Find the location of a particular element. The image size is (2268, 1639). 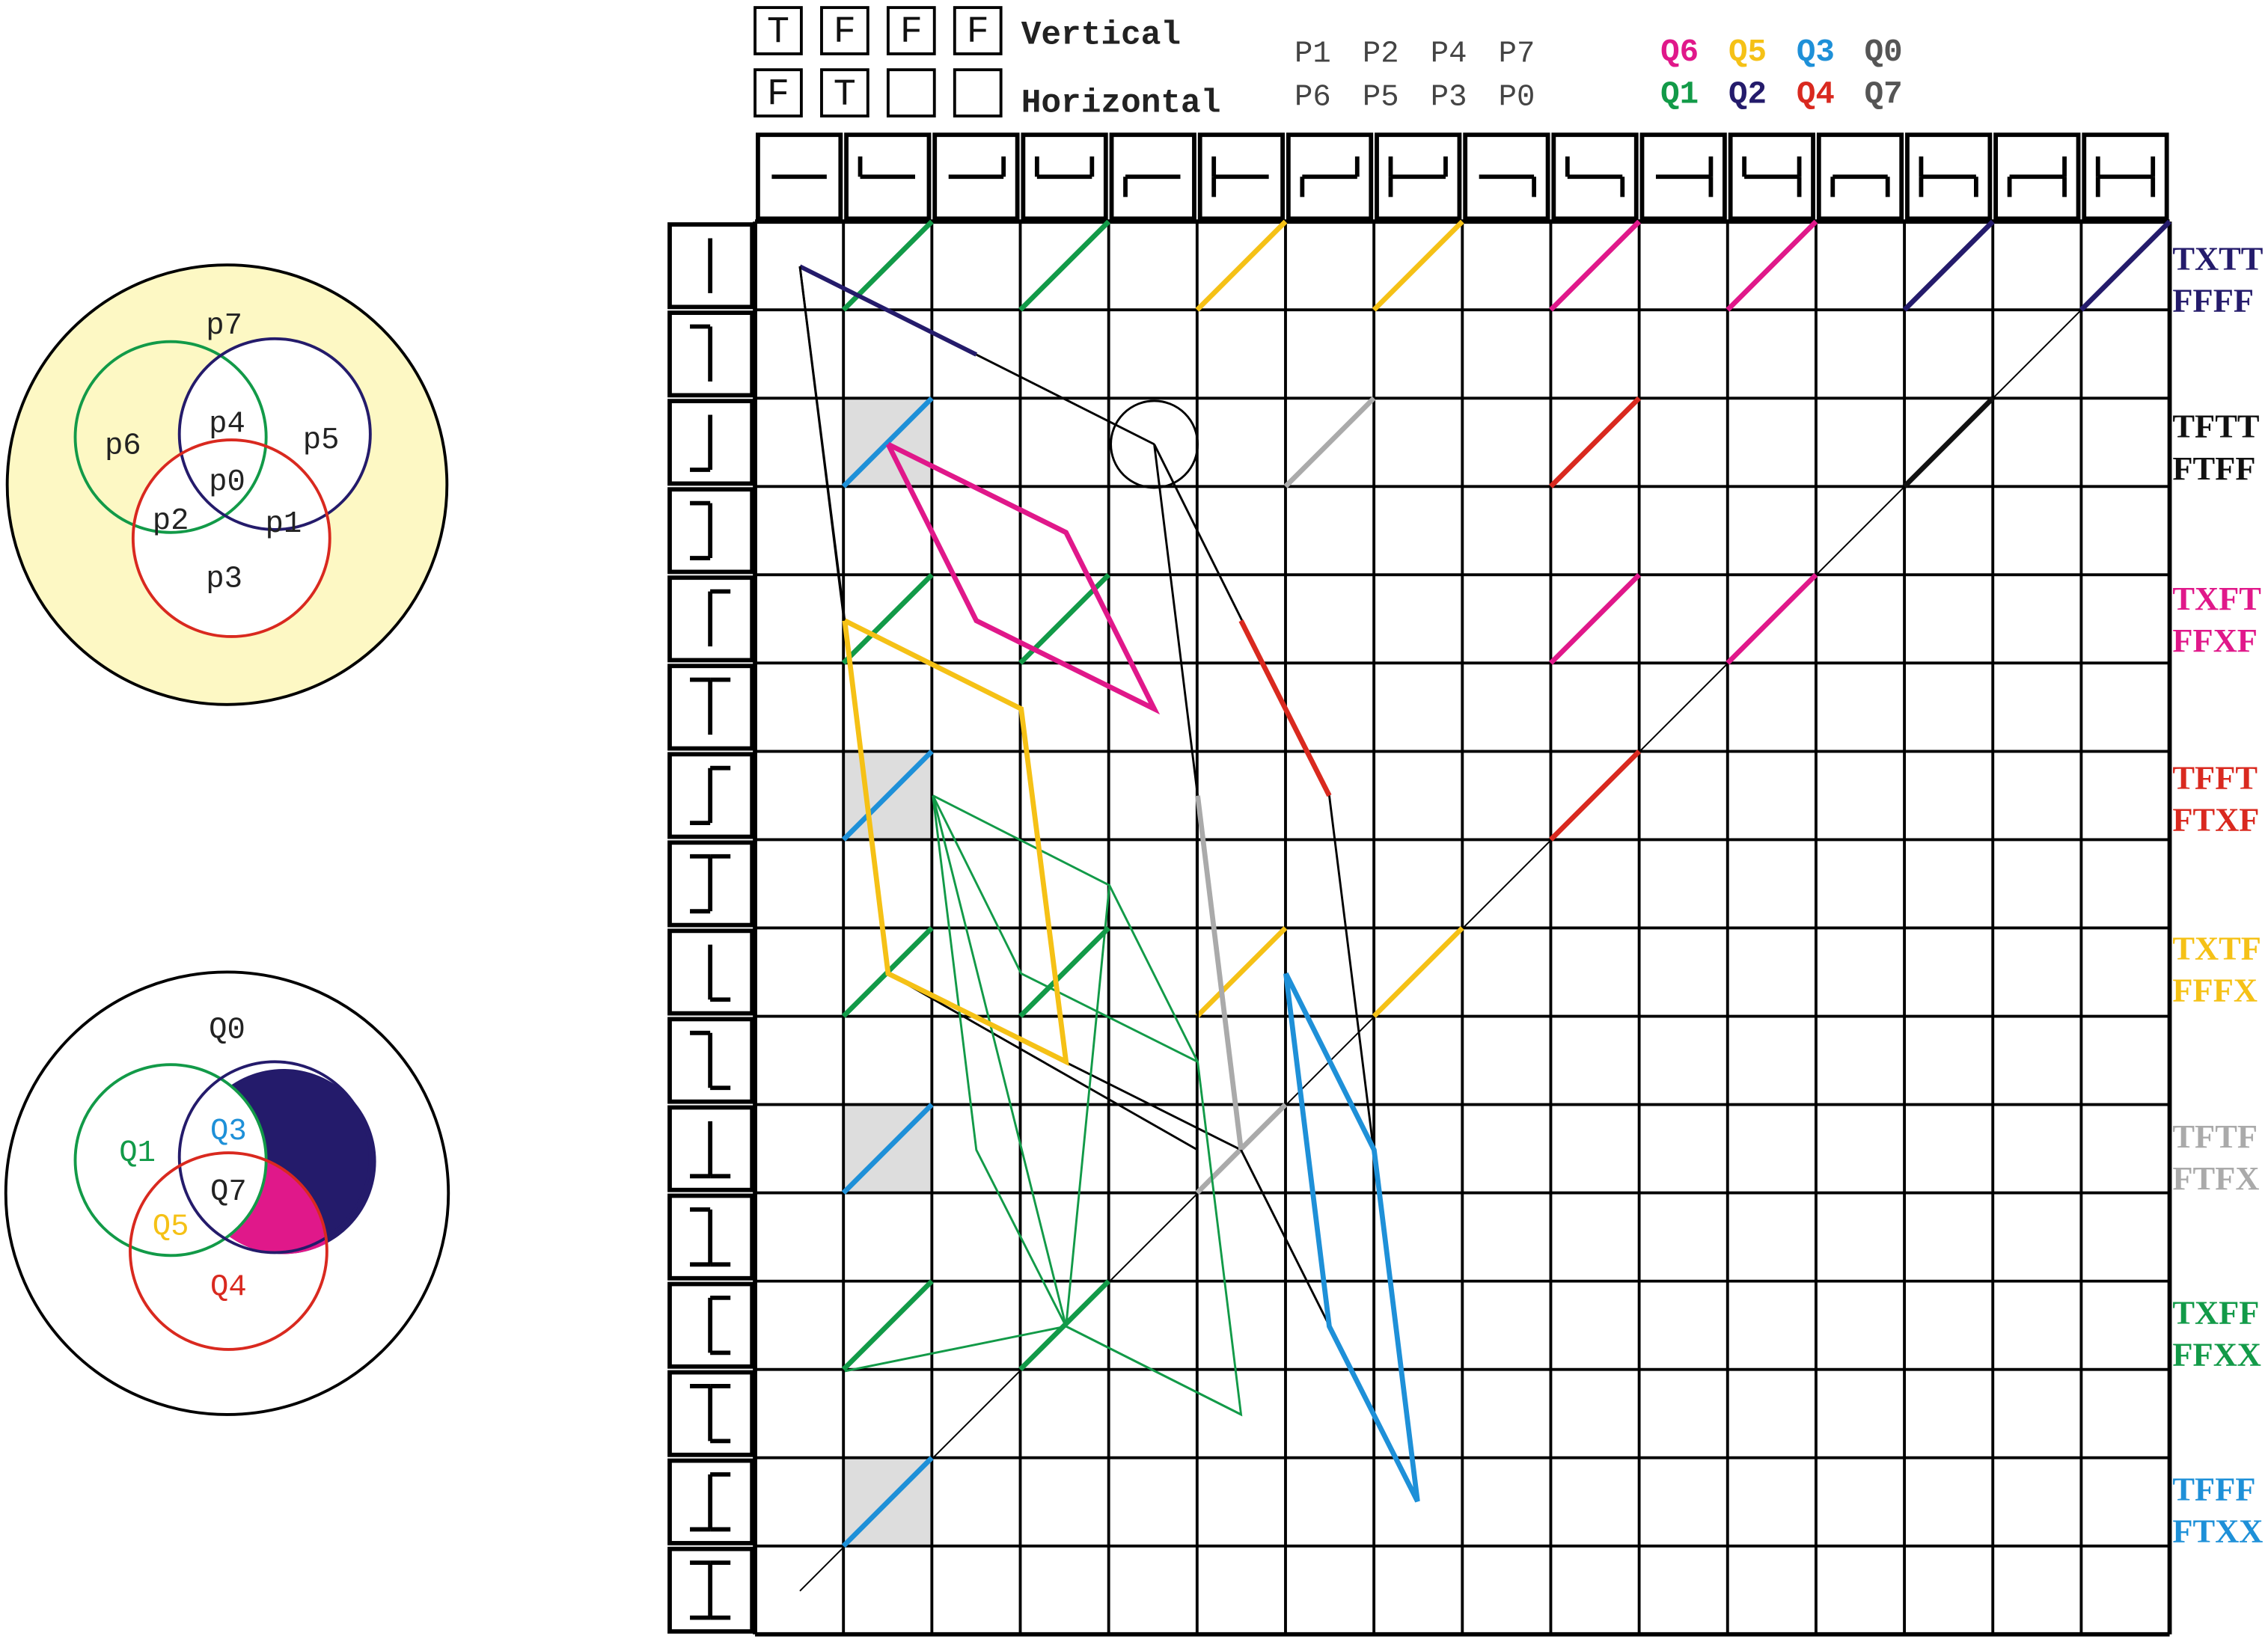

venn-label: p3 is located at coordinates (224, 579).